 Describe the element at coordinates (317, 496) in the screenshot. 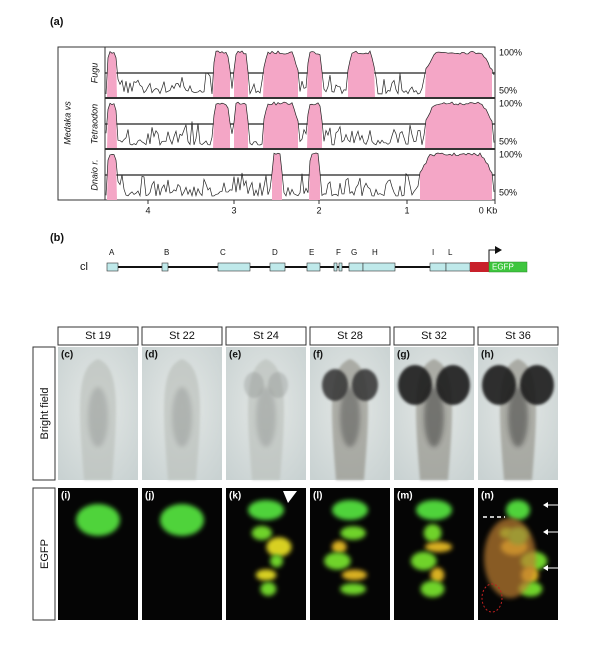

I see `panel-label: (l)` at that location.